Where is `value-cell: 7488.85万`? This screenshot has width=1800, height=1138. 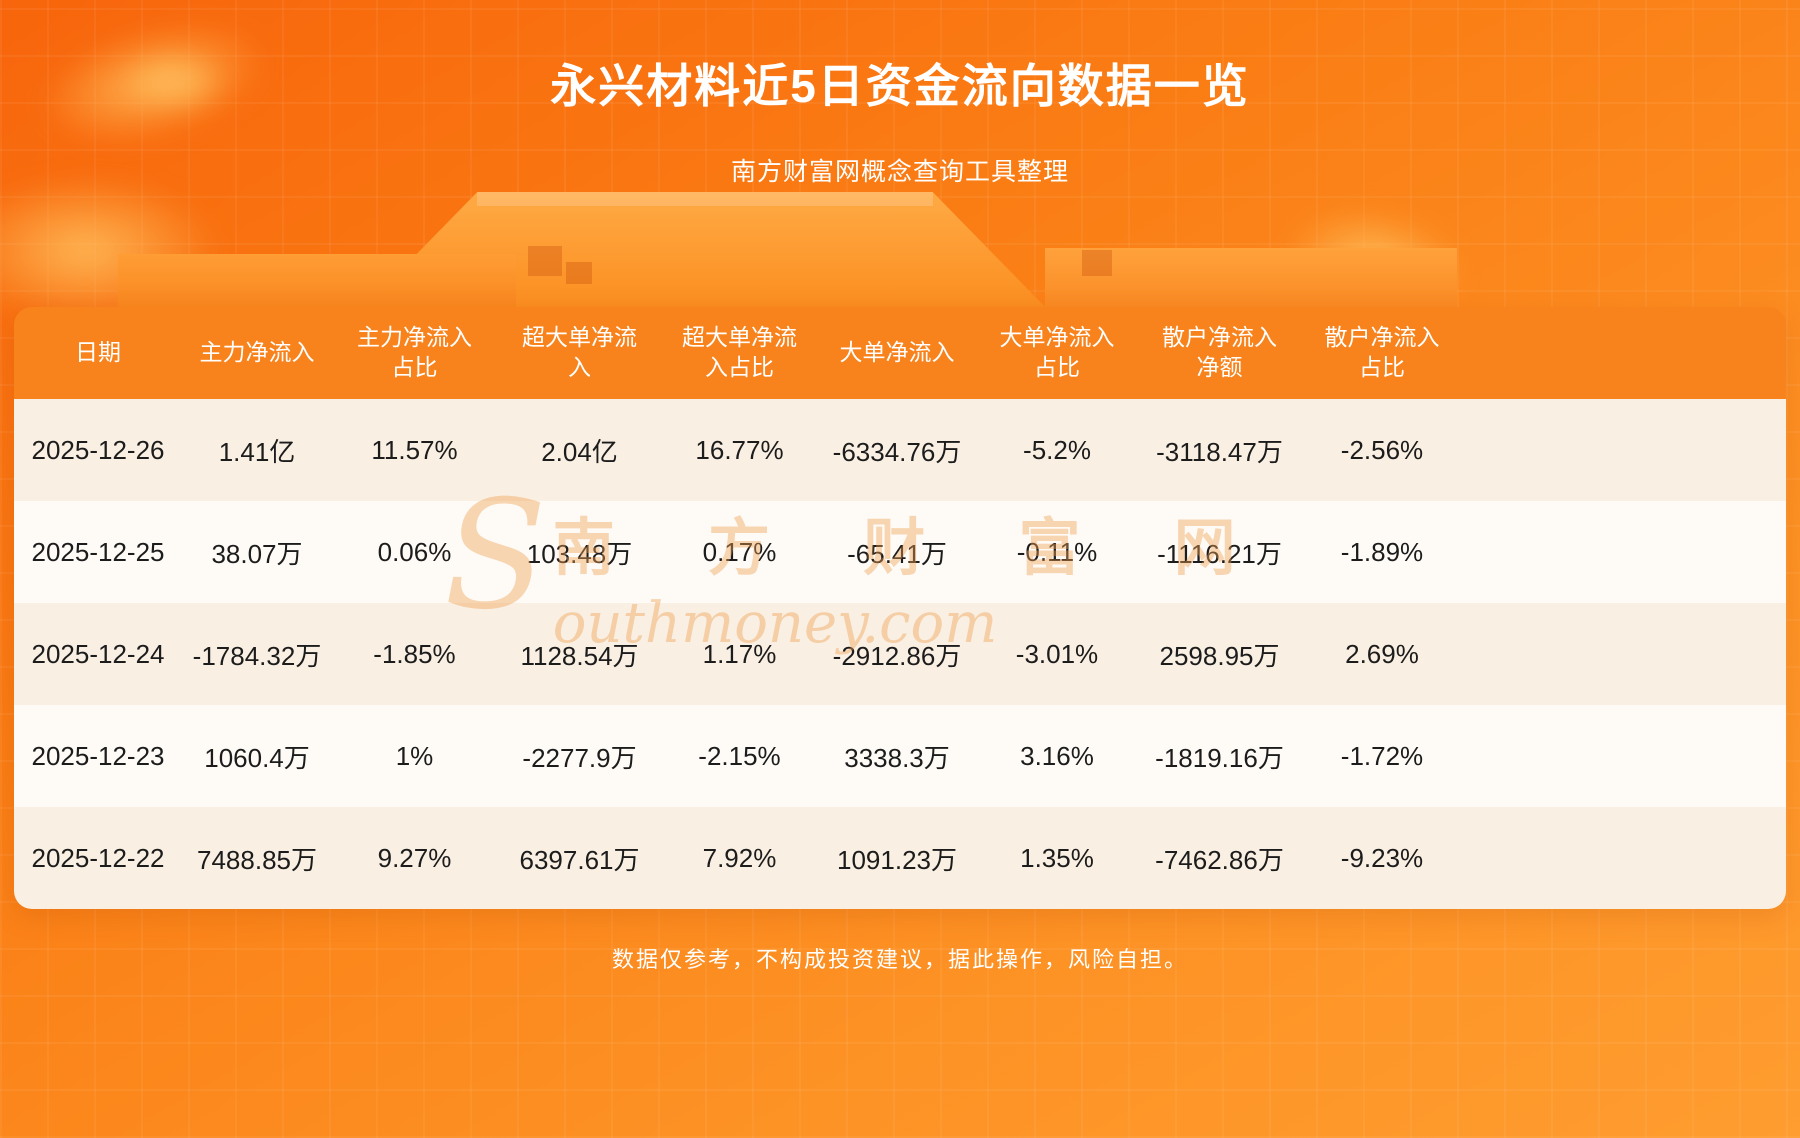
value-cell: 7488.85万 is located at coordinates (257, 859).